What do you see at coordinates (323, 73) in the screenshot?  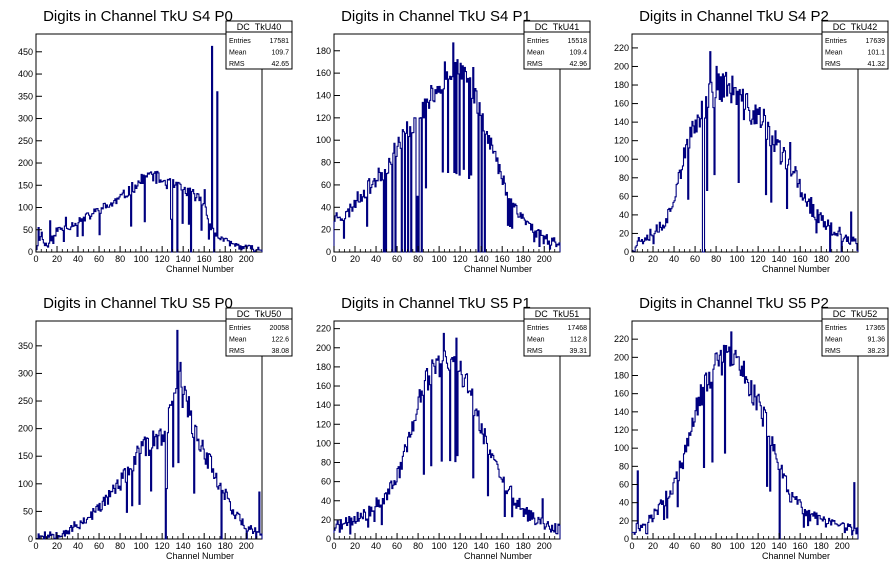 I see `y-tick-label: 160` at bounding box center [323, 73].